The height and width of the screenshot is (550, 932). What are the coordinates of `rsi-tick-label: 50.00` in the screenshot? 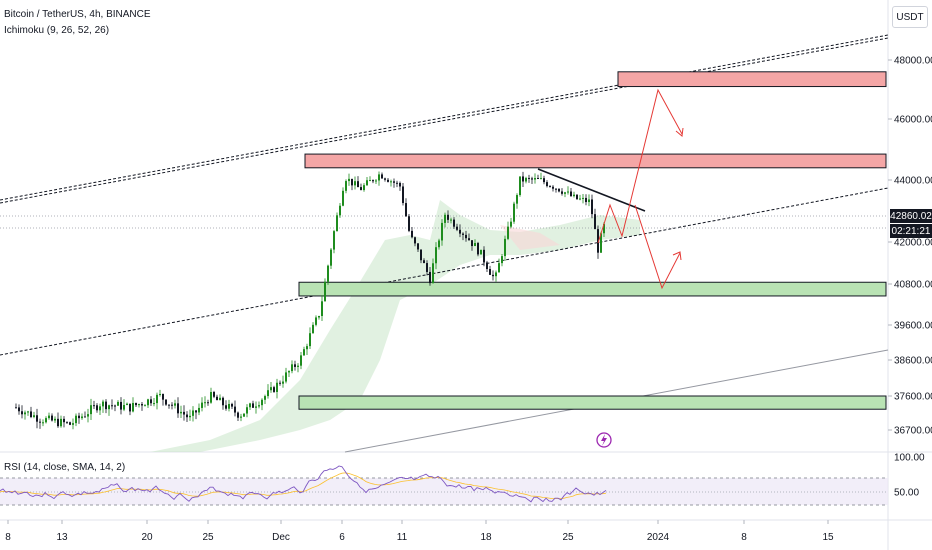 It's located at (906, 493).